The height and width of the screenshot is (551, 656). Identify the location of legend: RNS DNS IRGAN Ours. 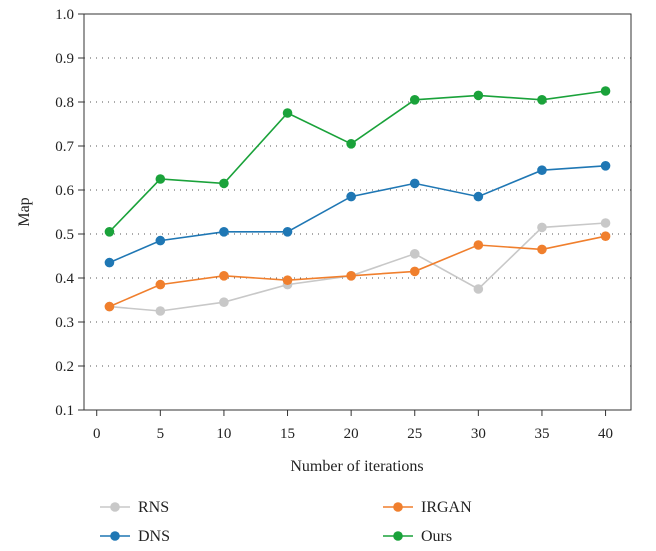
(286, 522).